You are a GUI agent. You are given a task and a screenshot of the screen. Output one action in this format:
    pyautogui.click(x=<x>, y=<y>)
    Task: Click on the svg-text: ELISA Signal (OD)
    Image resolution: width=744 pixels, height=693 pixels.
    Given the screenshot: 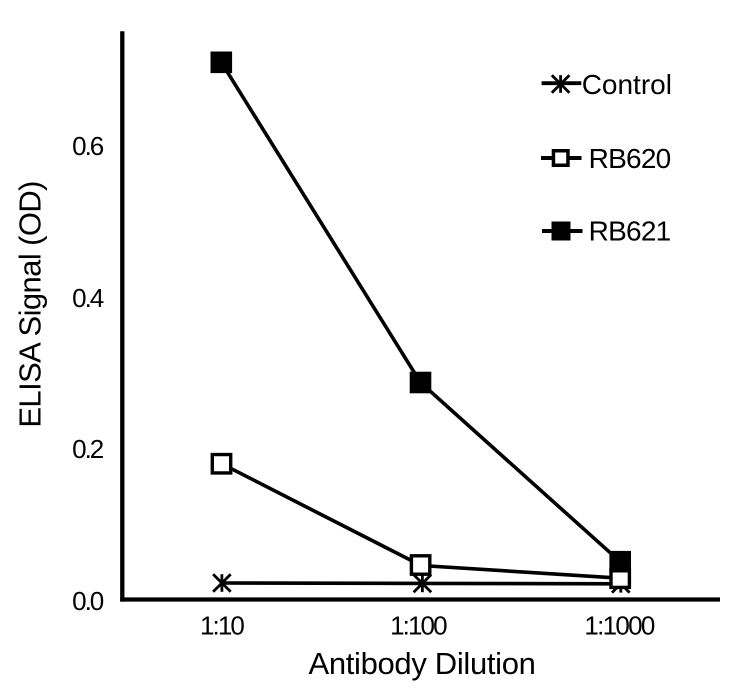 What is the action you would take?
    pyautogui.click(x=29, y=304)
    